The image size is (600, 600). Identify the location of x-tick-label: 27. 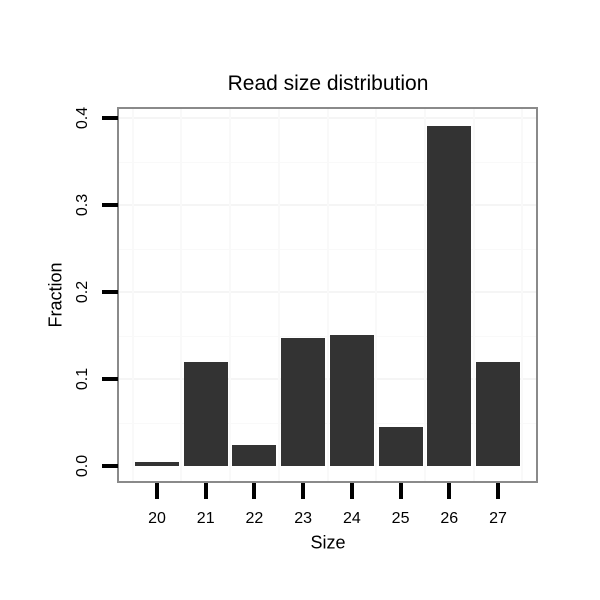
(498, 518).